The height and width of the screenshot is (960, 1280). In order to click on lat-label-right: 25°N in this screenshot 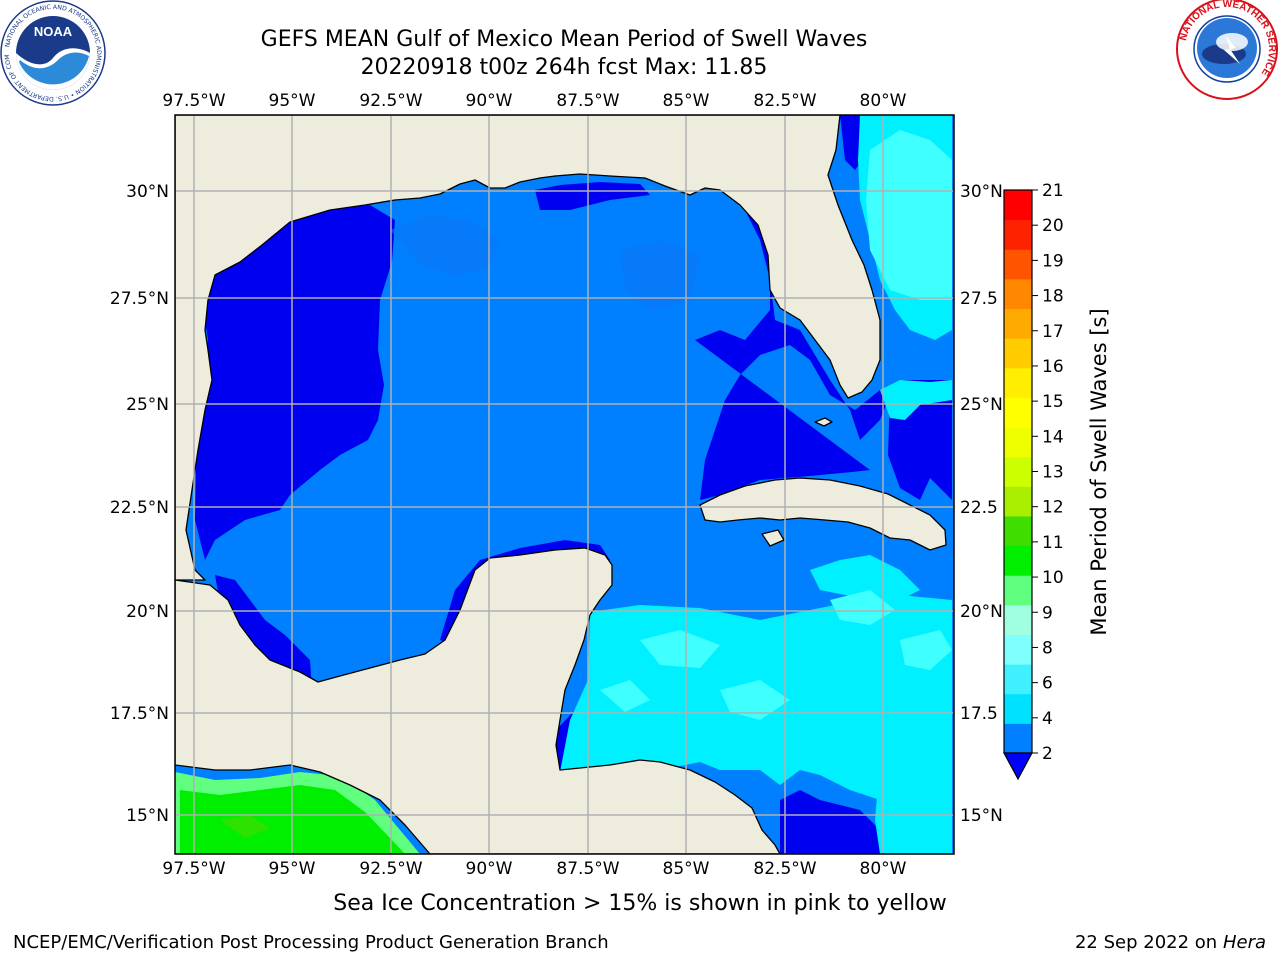, I will do `click(981, 405)`.